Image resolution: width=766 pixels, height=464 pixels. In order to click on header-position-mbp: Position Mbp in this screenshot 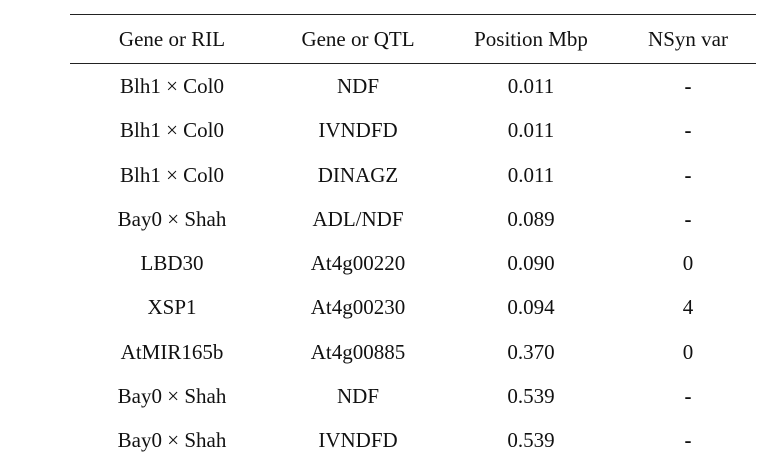, I will do `click(531, 39)`.